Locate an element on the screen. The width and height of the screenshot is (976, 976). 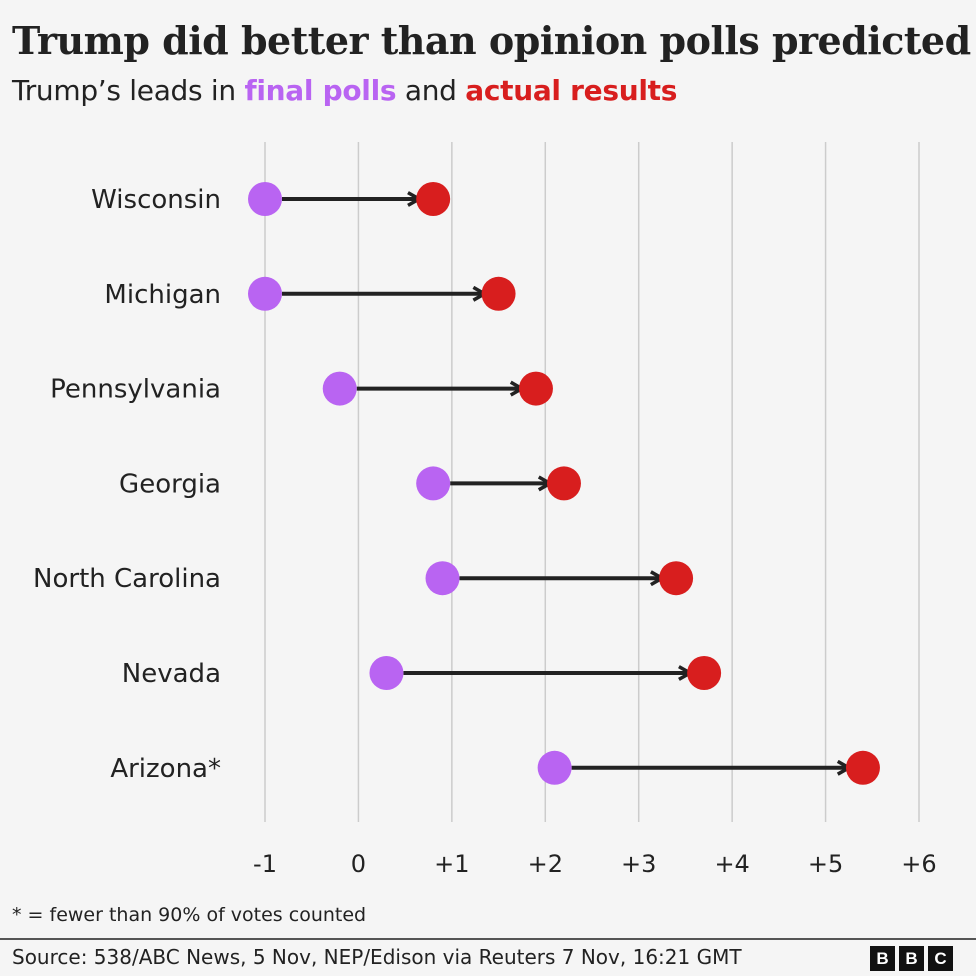
category-label: Michigan is located at coordinates (162, 295).